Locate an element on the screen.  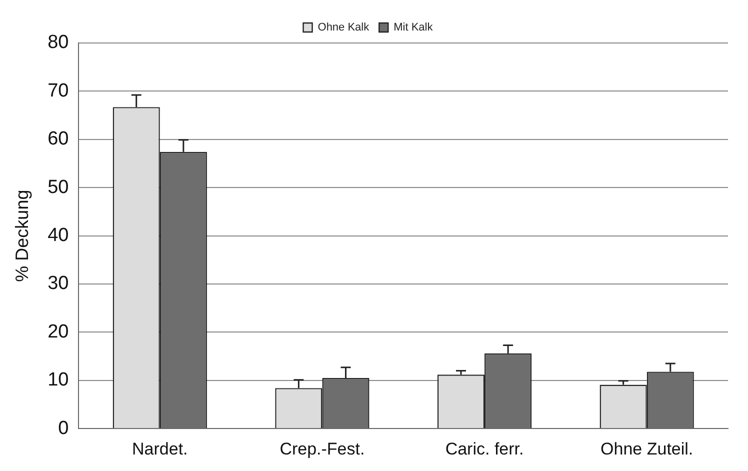
x-tick-label: Nardet. is located at coordinates (160, 448).